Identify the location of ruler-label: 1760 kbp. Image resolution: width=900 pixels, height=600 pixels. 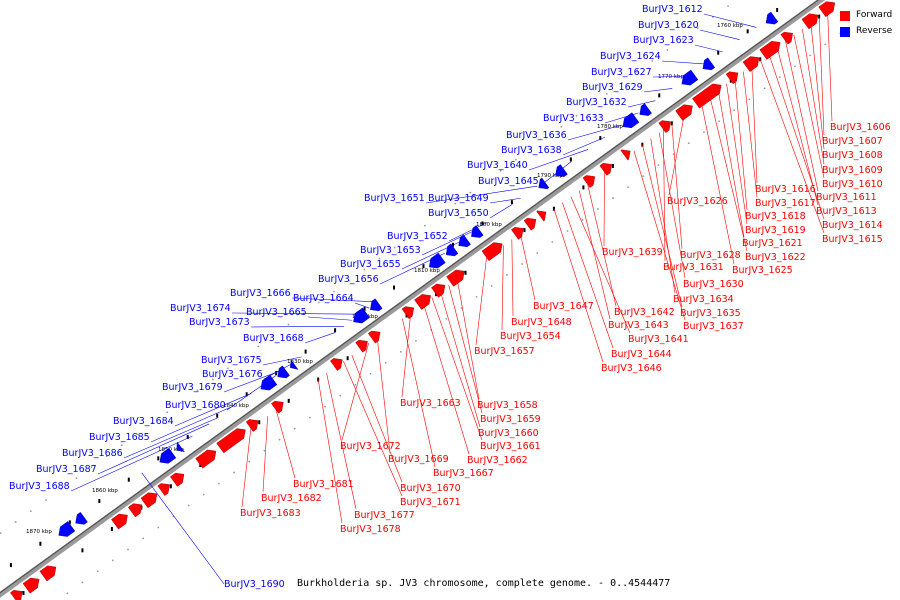
(730, 26).